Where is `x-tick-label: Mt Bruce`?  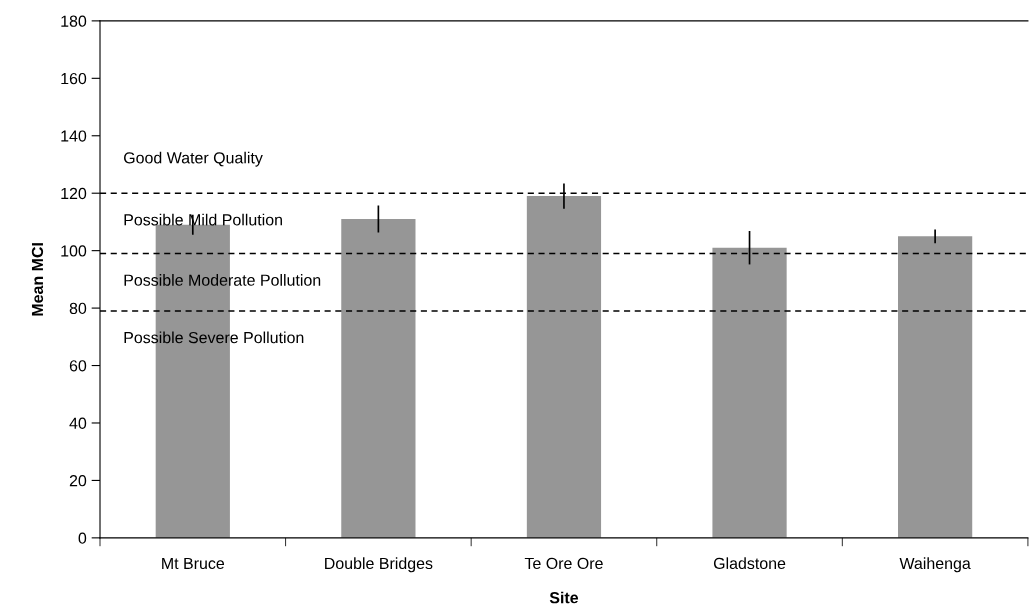
x-tick-label: Mt Bruce is located at coordinates (193, 563).